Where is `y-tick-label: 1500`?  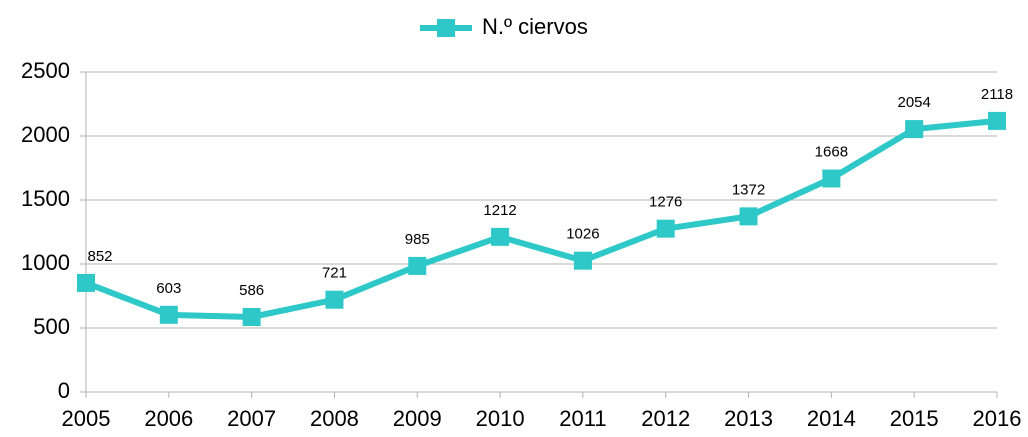
y-tick-label: 1500 is located at coordinates (45, 198).